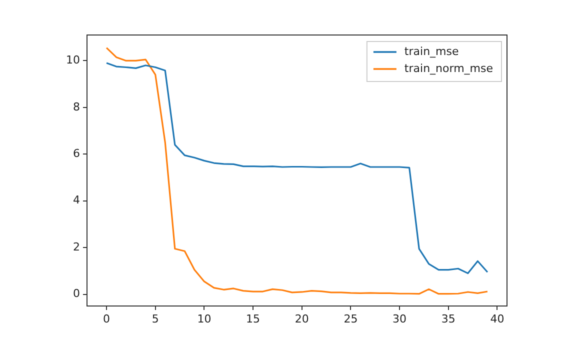 This screenshot has width=581, height=349. What do you see at coordinates (253, 319) in the screenshot?
I see `x-tick-label: 15` at bounding box center [253, 319].